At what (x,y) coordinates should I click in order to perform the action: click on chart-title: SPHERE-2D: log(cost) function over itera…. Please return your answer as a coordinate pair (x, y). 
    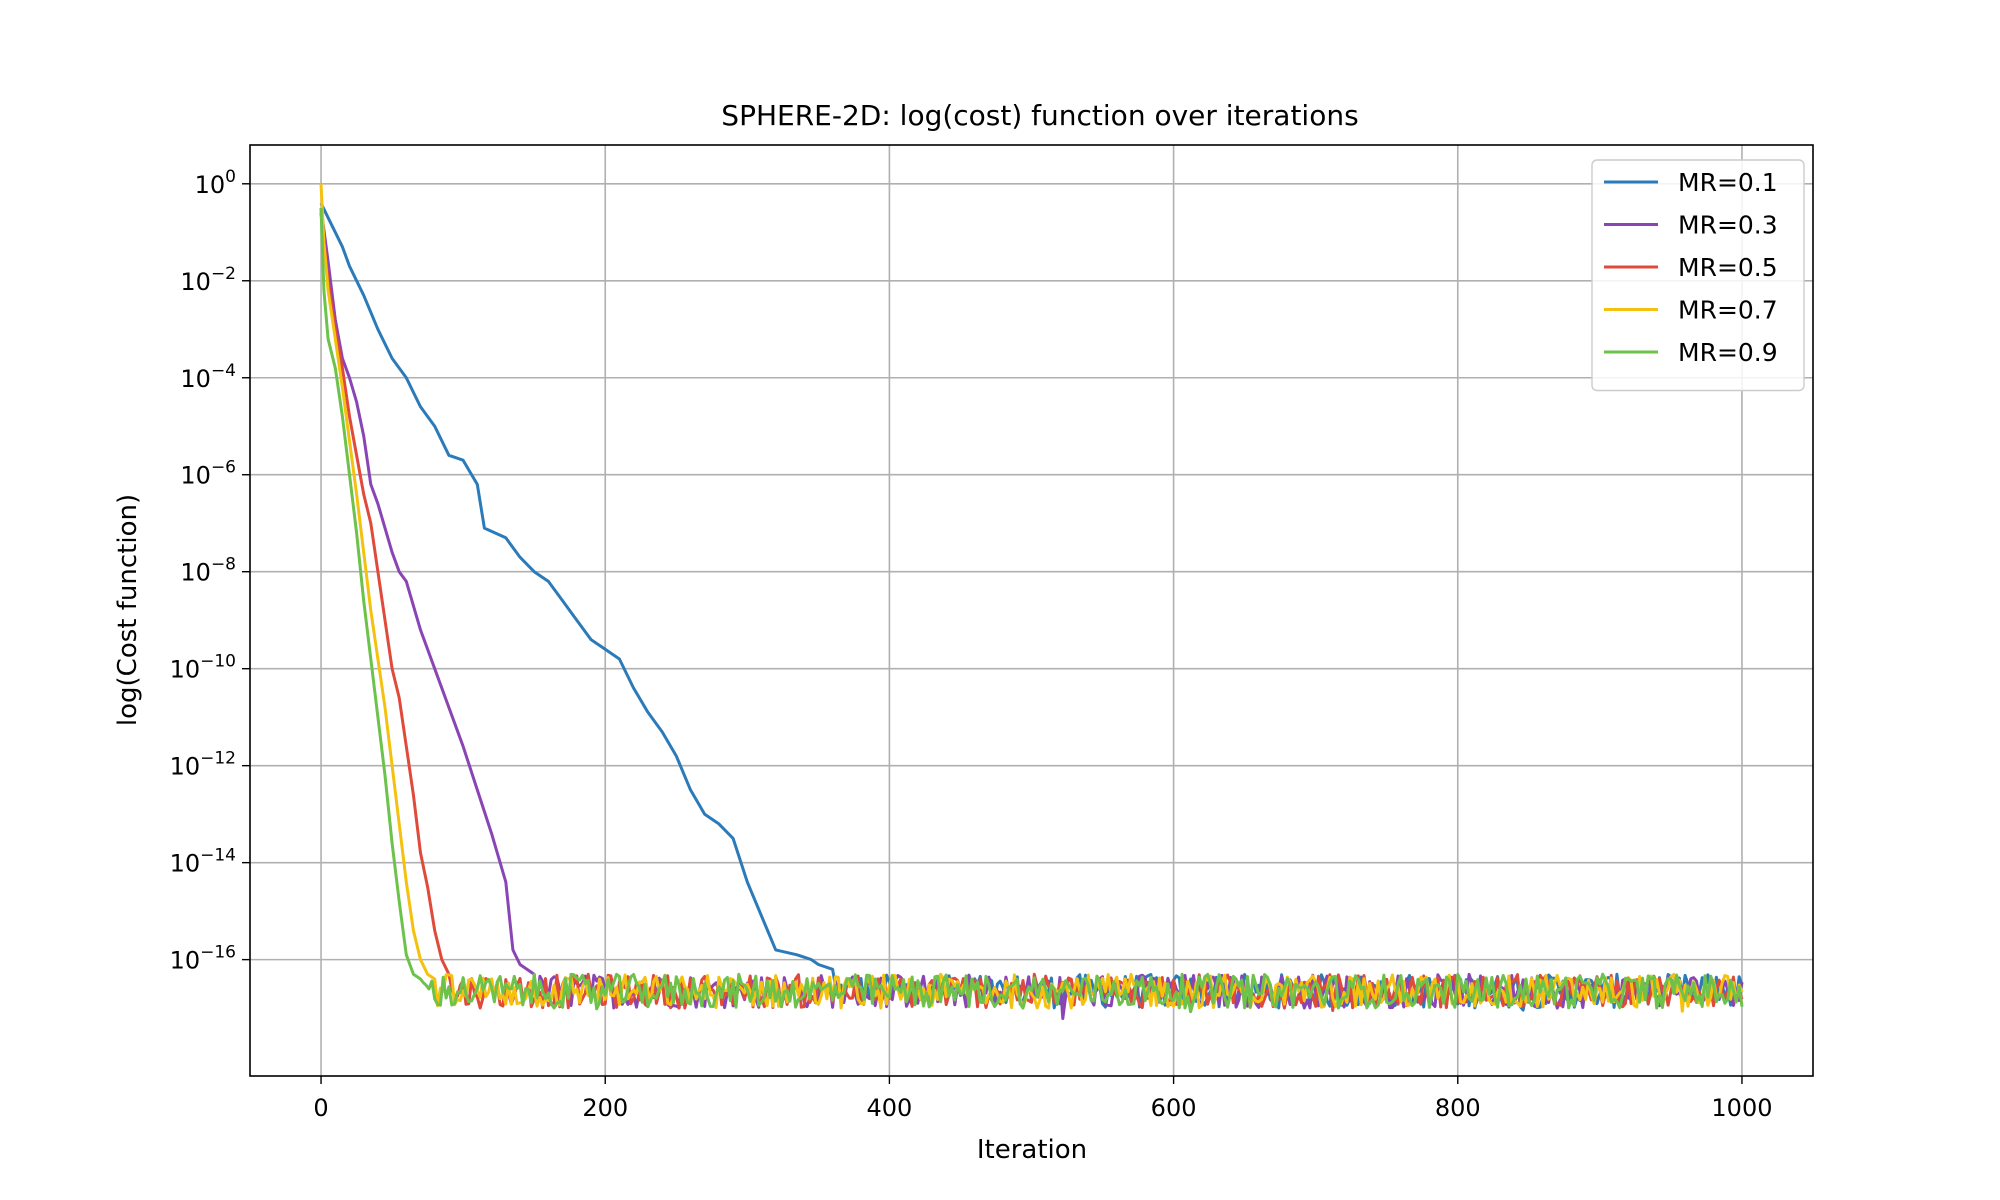
    Looking at the image, I should click on (1039, 115).